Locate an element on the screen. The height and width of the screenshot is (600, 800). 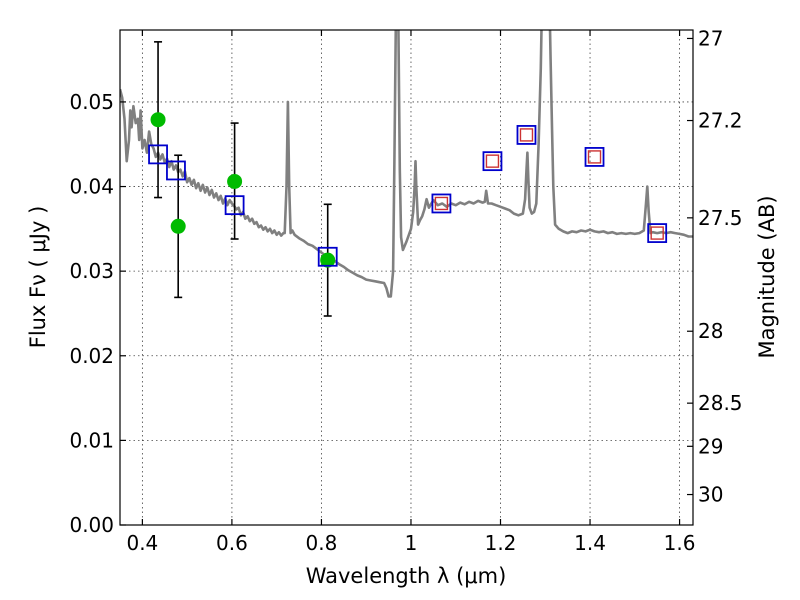
mag-tick-label: 27.2 is located at coordinates (720, 121).